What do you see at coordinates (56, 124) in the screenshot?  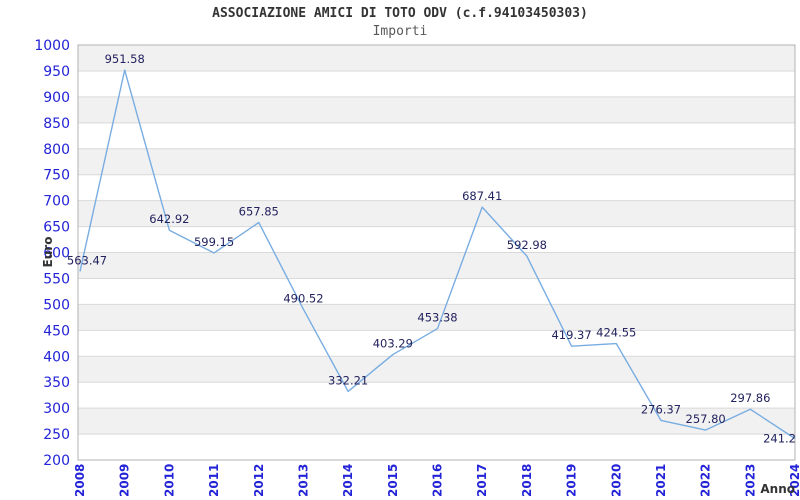 I see `y-axis-tick-label: 850` at bounding box center [56, 124].